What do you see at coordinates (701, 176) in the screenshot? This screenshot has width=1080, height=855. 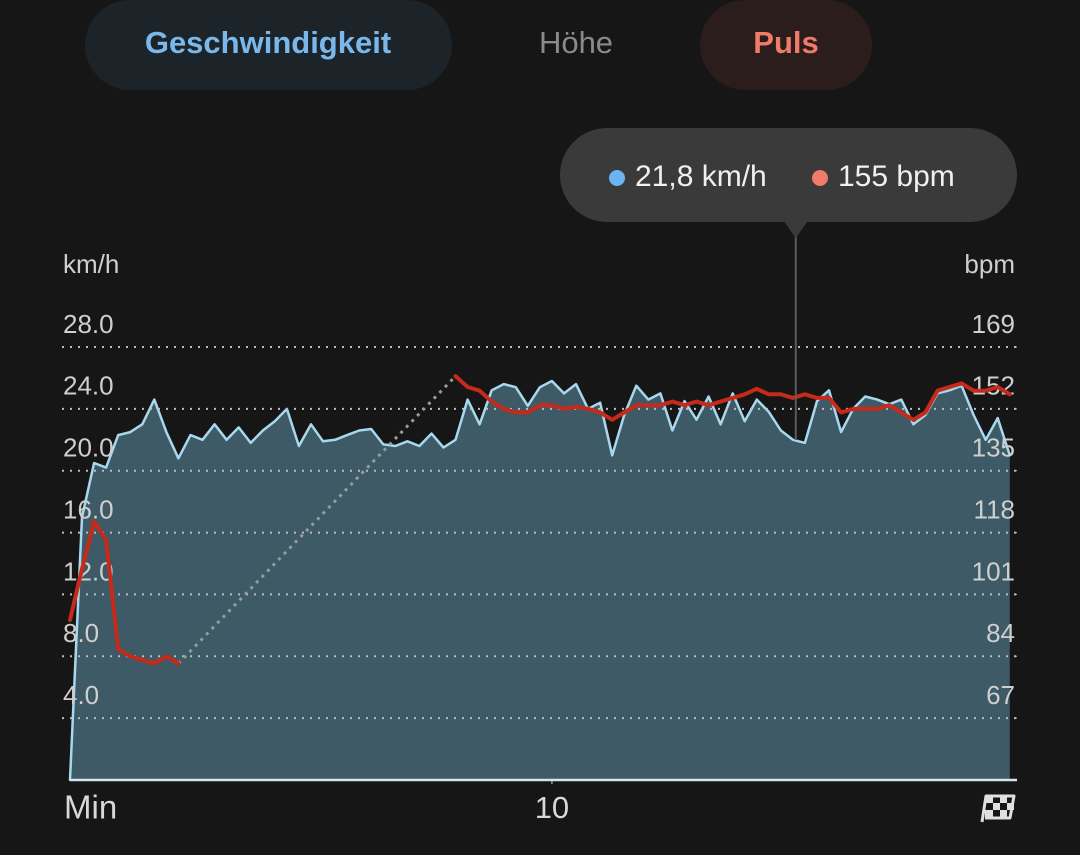 I see `tooltip-label: 21,8 km/h` at bounding box center [701, 176].